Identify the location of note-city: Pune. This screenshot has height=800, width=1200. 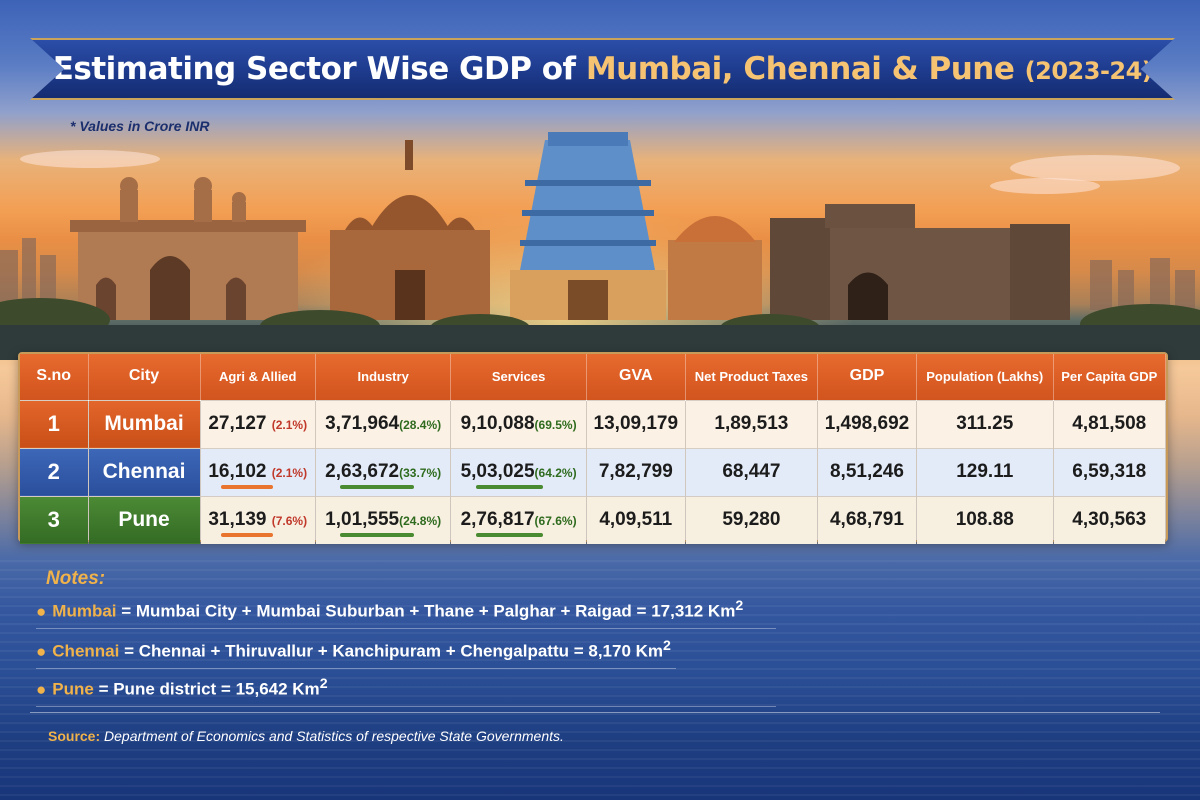
(73, 689).